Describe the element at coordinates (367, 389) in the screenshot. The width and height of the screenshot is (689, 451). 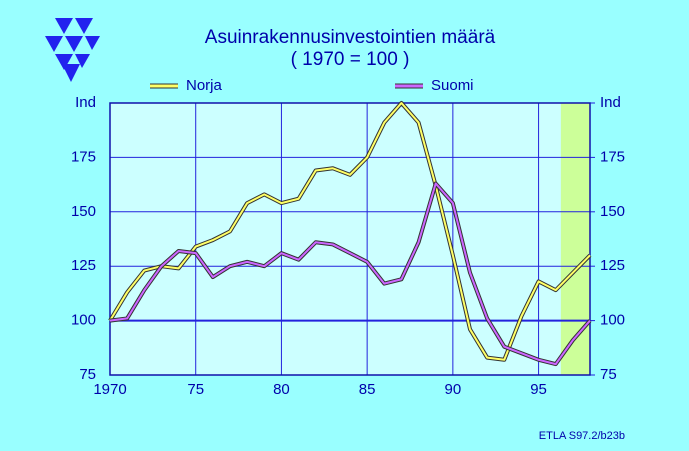
I see `x-tick-label: 85` at that location.